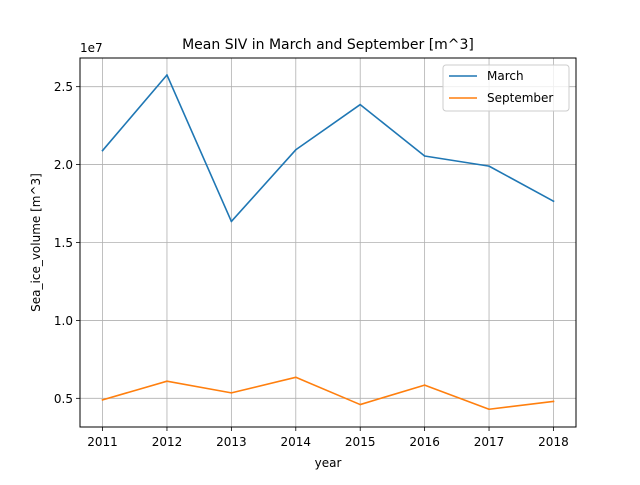 The height and width of the screenshot is (485, 640). What do you see at coordinates (63, 321) in the screenshot?
I see `y-tick-label: 1.0` at bounding box center [63, 321].